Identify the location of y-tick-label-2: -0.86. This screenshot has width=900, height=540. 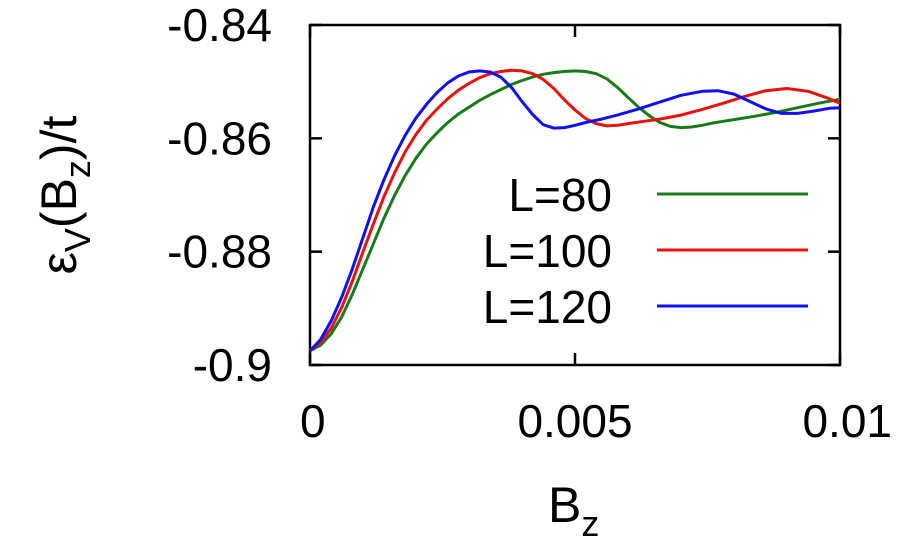
(219, 138).